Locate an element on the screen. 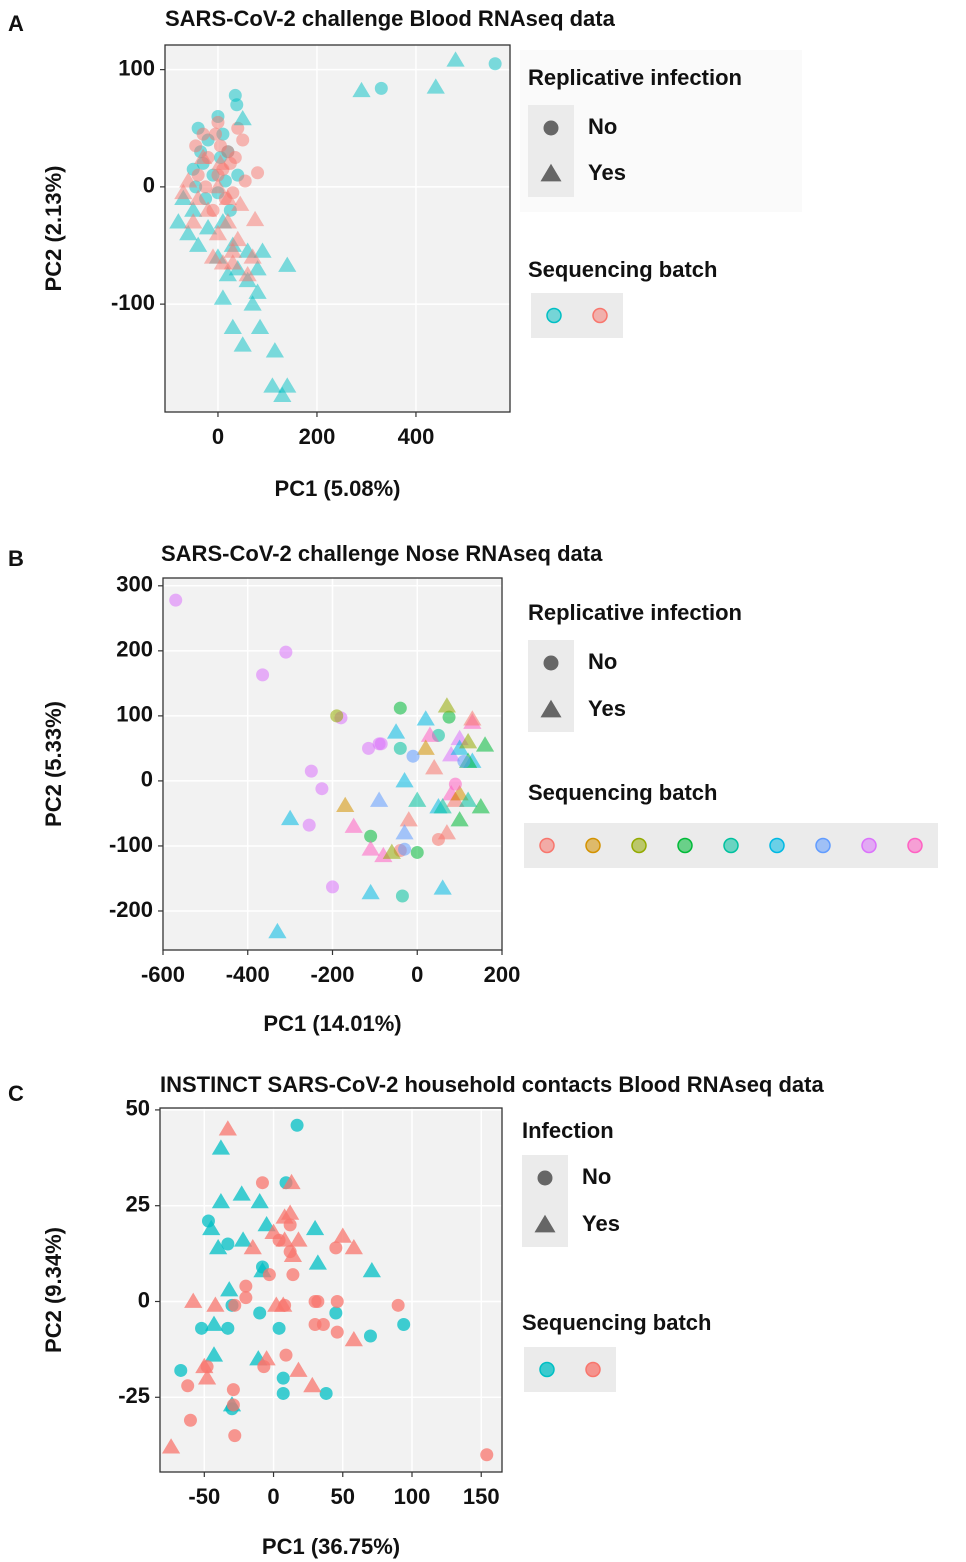 The width and height of the screenshot is (966, 1562). x-tick-label: 100 is located at coordinates (412, 1496).